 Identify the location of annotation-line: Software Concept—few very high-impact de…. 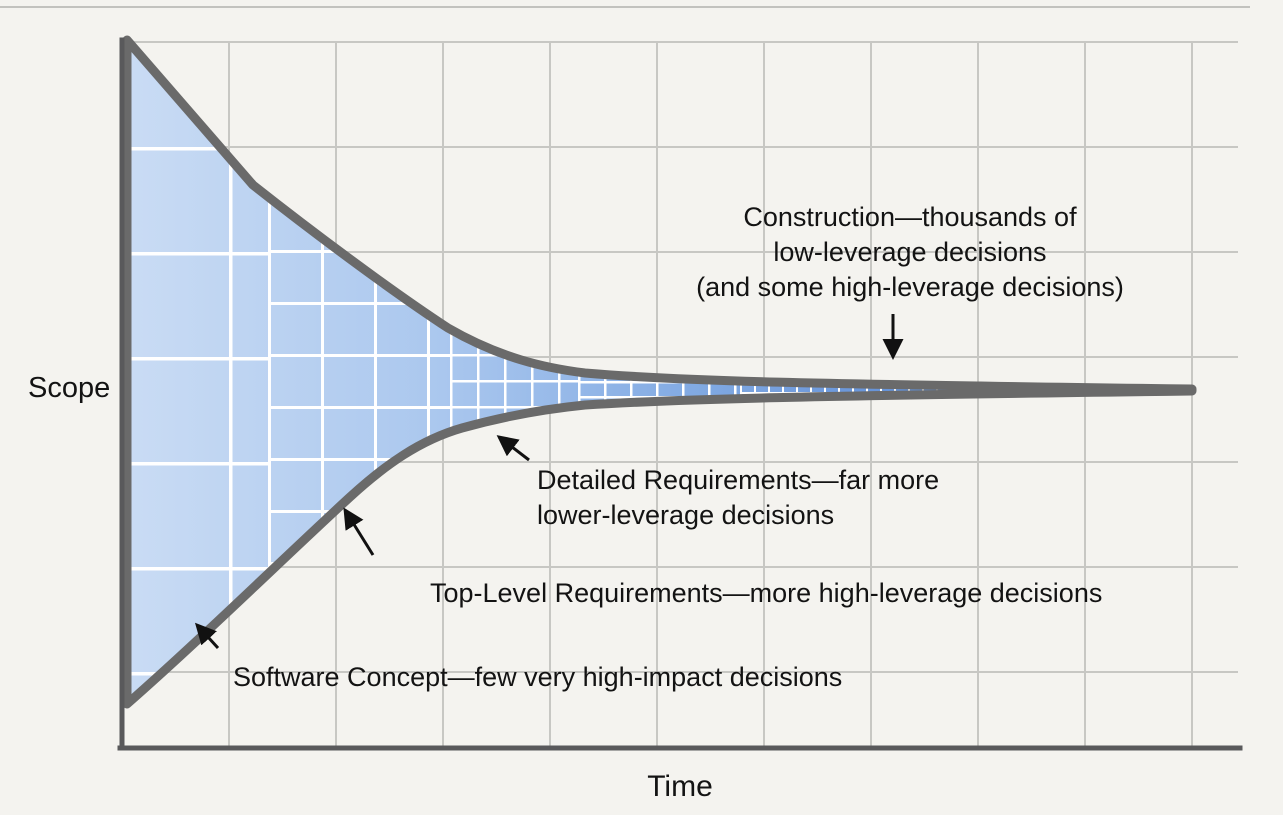
(538, 677).